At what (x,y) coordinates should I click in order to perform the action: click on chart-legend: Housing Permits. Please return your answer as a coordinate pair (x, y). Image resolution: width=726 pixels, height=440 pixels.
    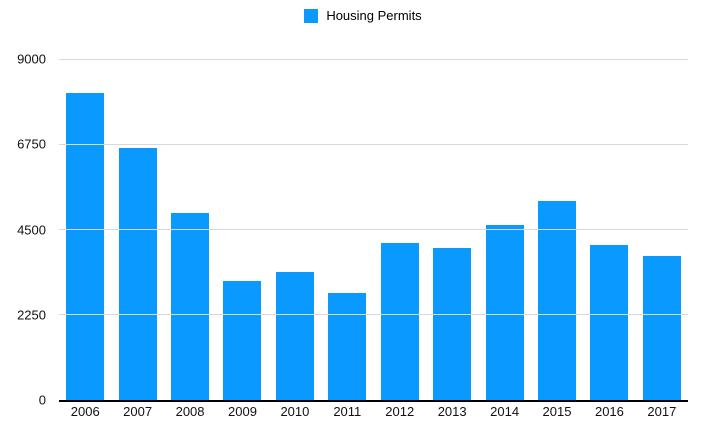
    Looking at the image, I should click on (363, 16).